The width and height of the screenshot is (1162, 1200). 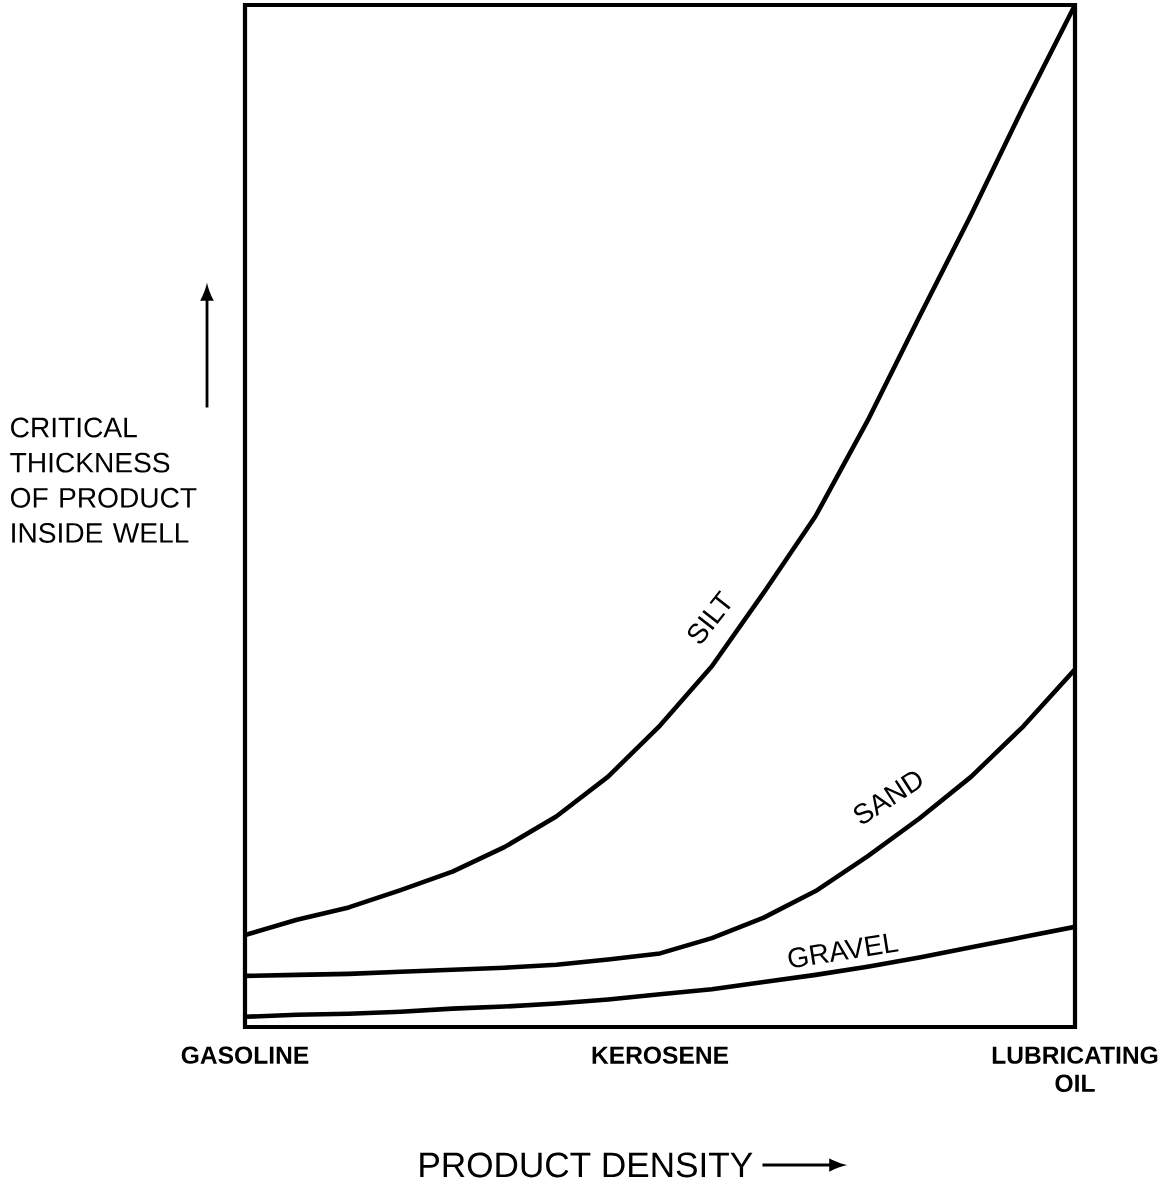 What do you see at coordinates (843, 950) in the screenshot?
I see `text: GRAVEL` at bounding box center [843, 950].